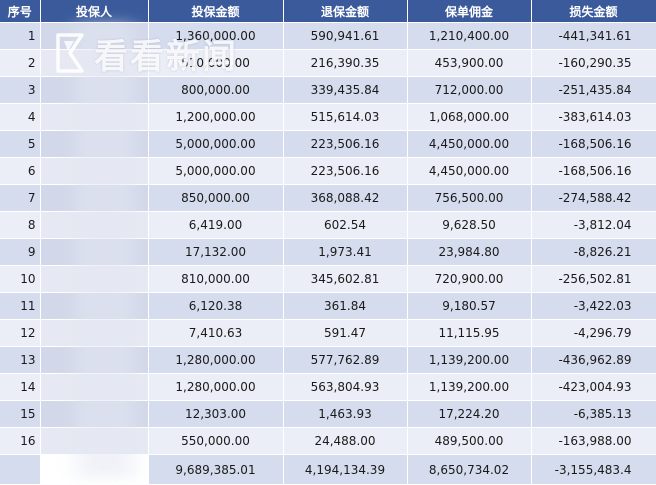  What do you see at coordinates (593, 36) in the screenshot?
I see `cell-loss: -441,341.61` at bounding box center [593, 36].